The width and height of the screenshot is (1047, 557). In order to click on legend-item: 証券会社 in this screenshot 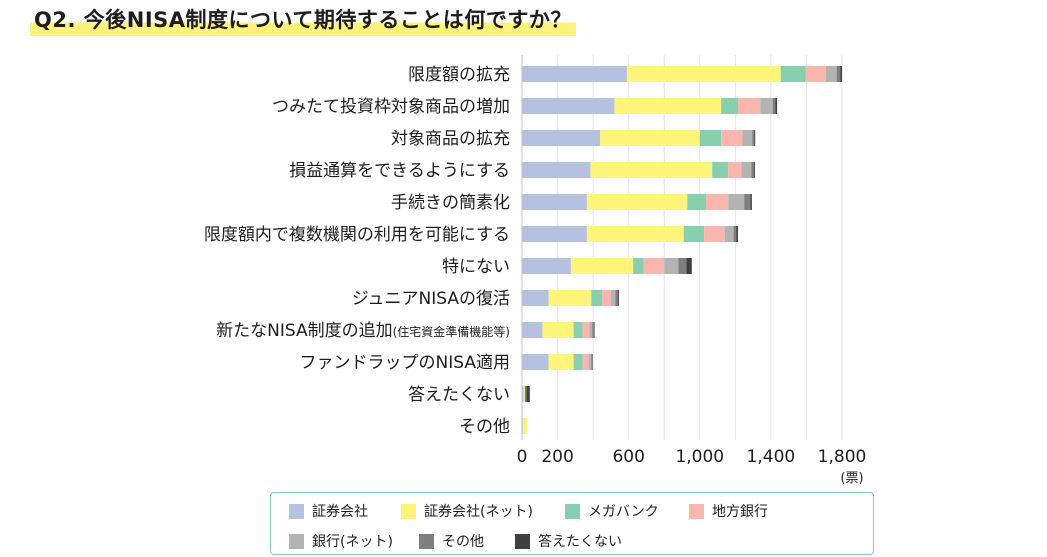, I will do `click(328, 511)`.